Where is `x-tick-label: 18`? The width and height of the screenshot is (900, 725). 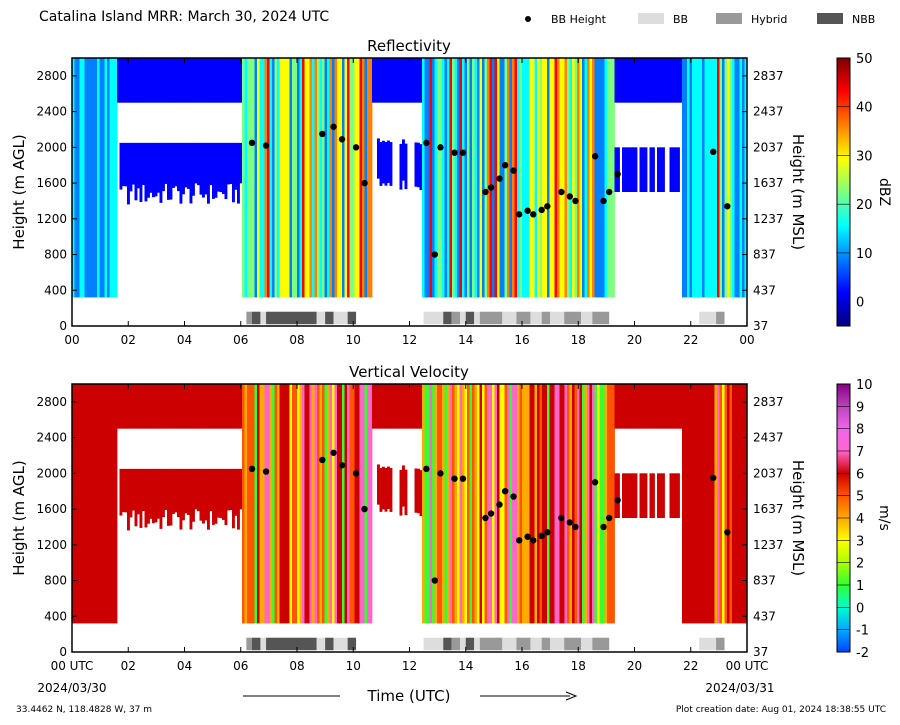 x-tick-label: 18 is located at coordinates (578, 666).